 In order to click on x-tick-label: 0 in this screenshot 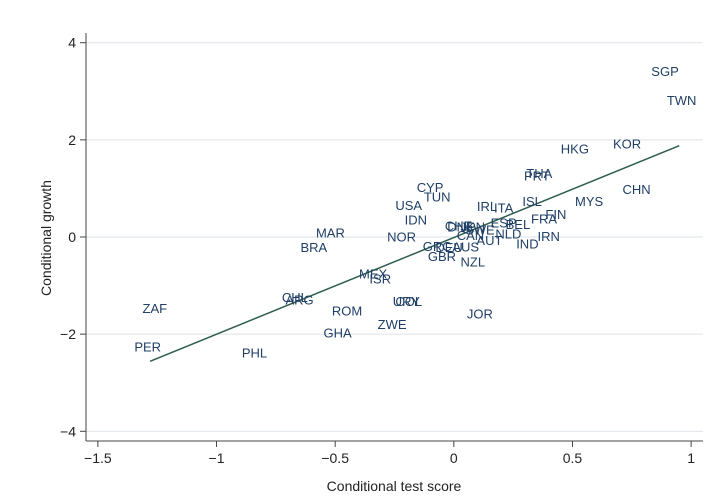, I will do `click(454, 458)`.